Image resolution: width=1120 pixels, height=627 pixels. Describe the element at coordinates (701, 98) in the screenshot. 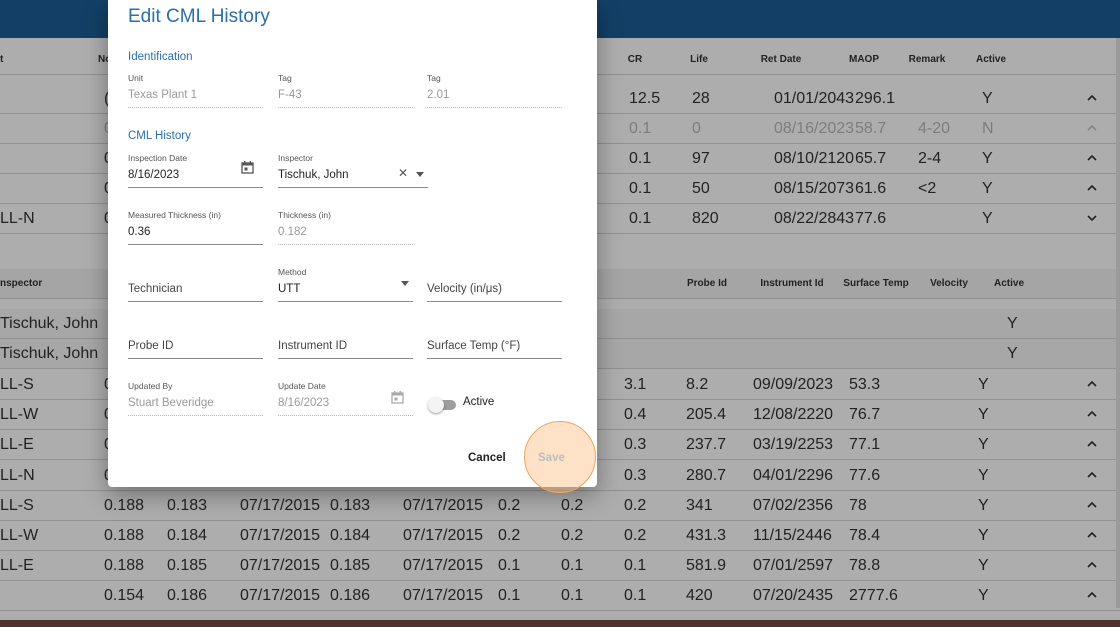

I see `table-cell: 28` at that location.